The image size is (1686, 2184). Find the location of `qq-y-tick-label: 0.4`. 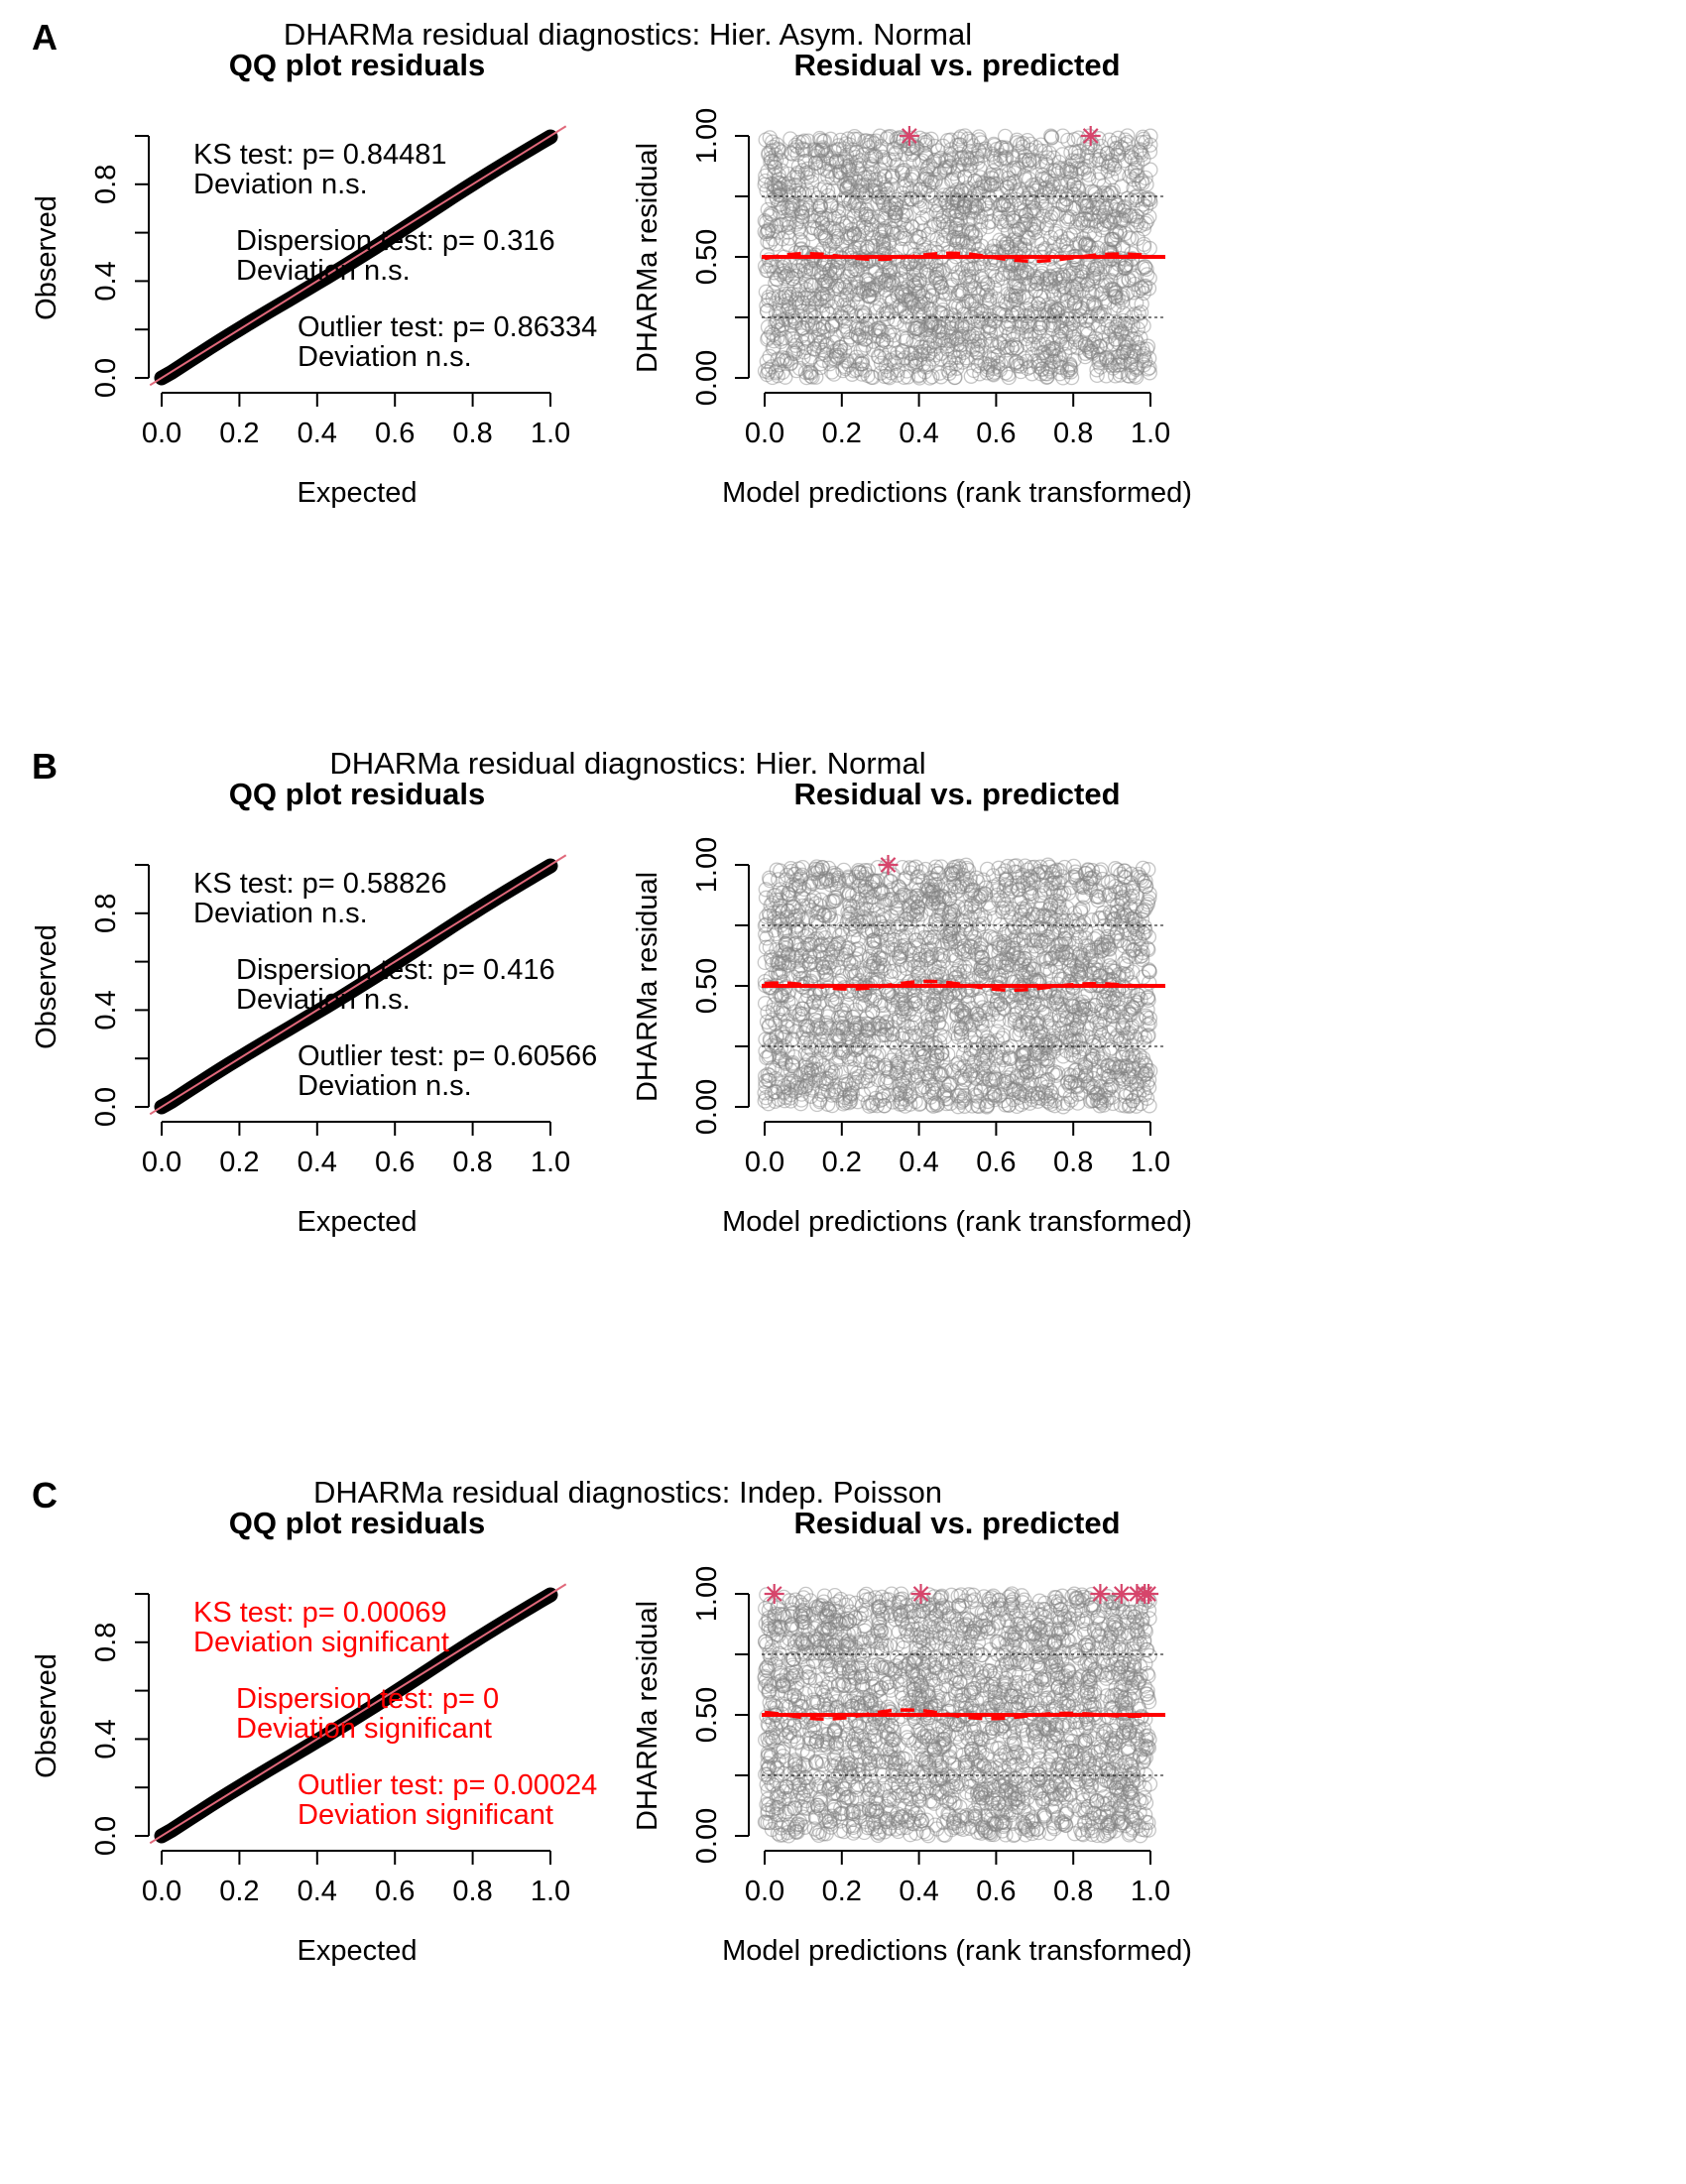

qq-y-tick-label: 0.4 is located at coordinates (106, 281).